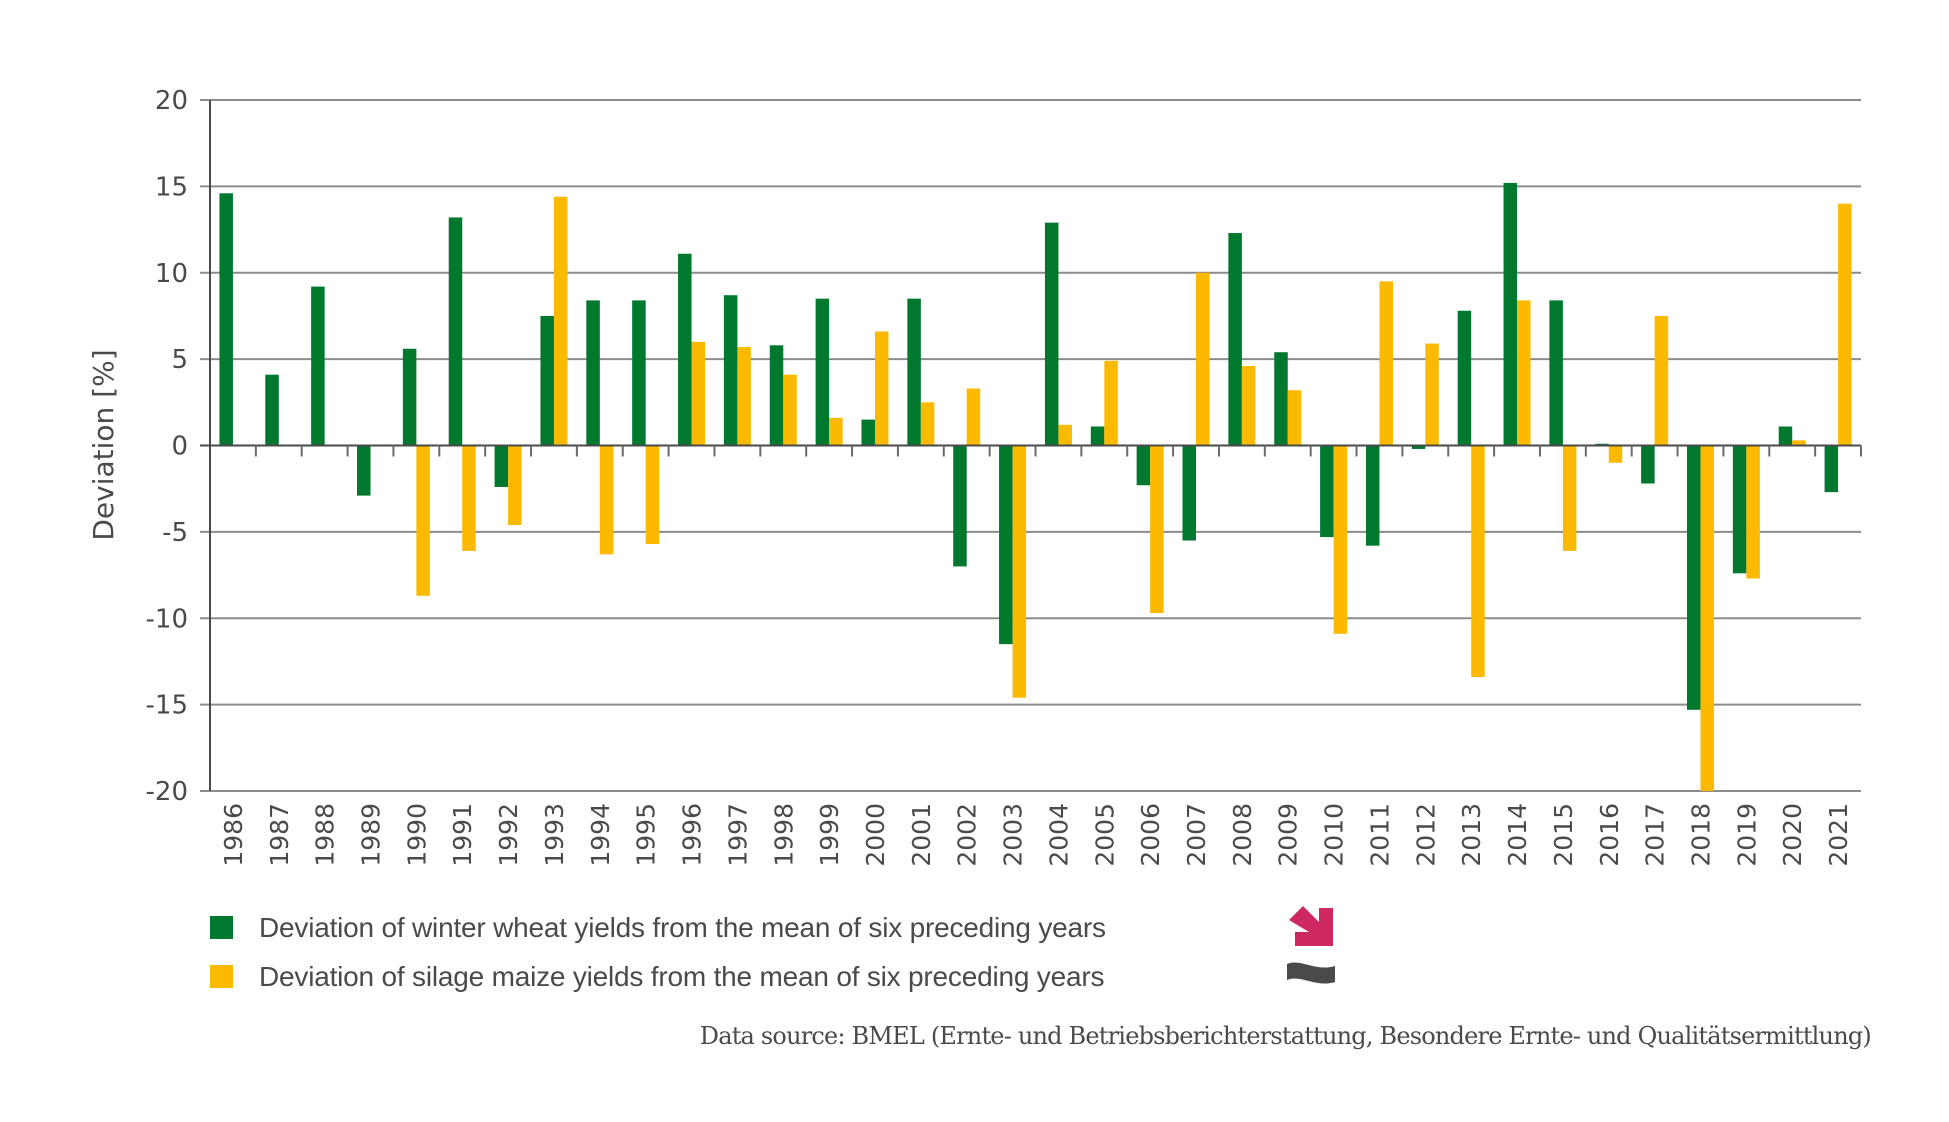 This screenshot has height=1122, width=1949. Describe the element at coordinates (1372, 495) in the screenshot. I see `bar-wheat-2011` at that location.